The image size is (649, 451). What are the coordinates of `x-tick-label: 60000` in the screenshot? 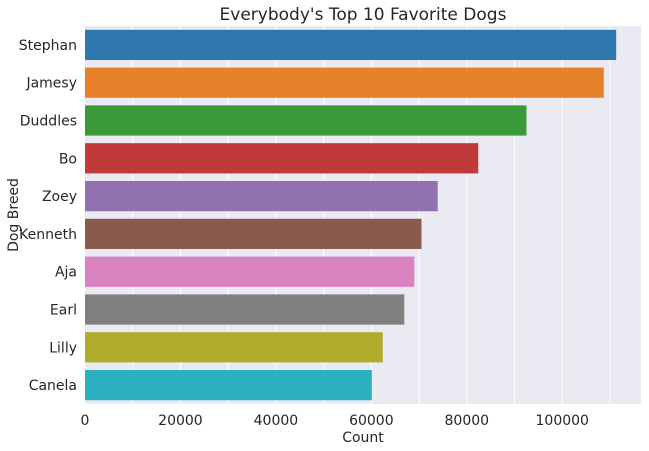 It's located at (371, 421).